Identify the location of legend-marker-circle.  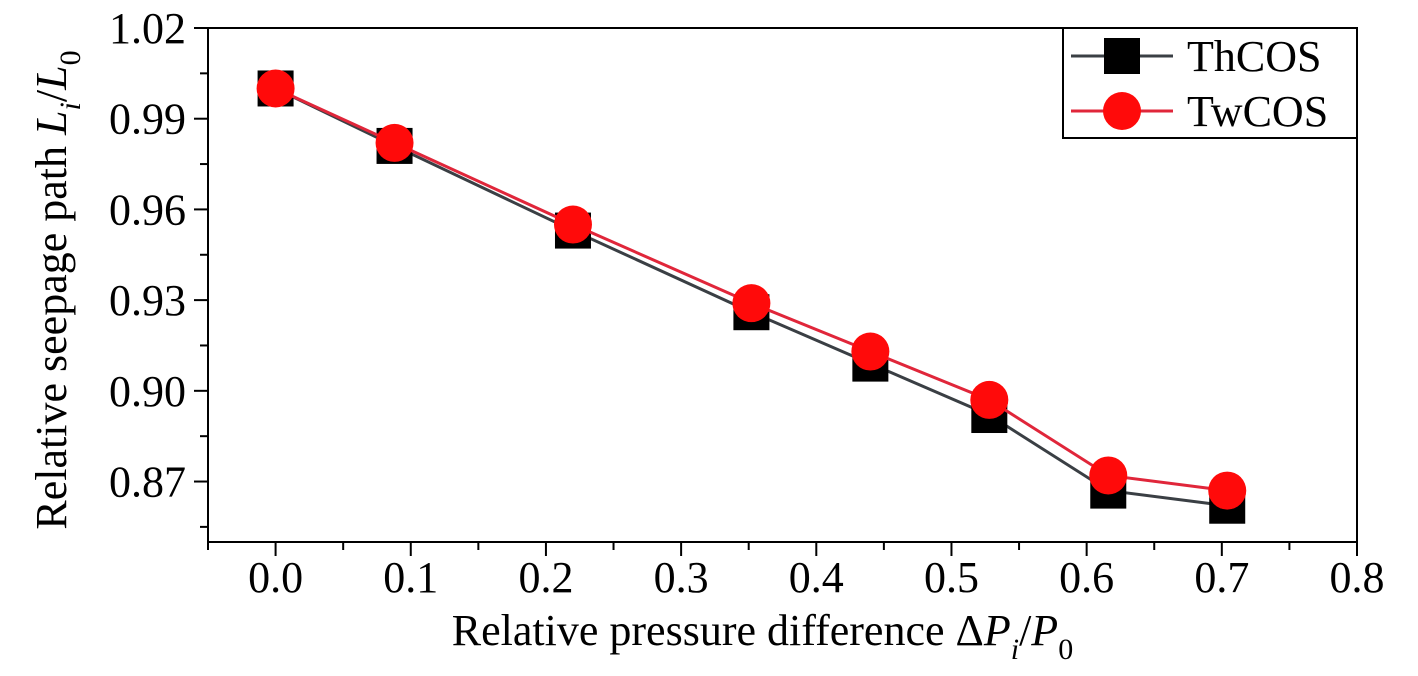
(1122, 111).